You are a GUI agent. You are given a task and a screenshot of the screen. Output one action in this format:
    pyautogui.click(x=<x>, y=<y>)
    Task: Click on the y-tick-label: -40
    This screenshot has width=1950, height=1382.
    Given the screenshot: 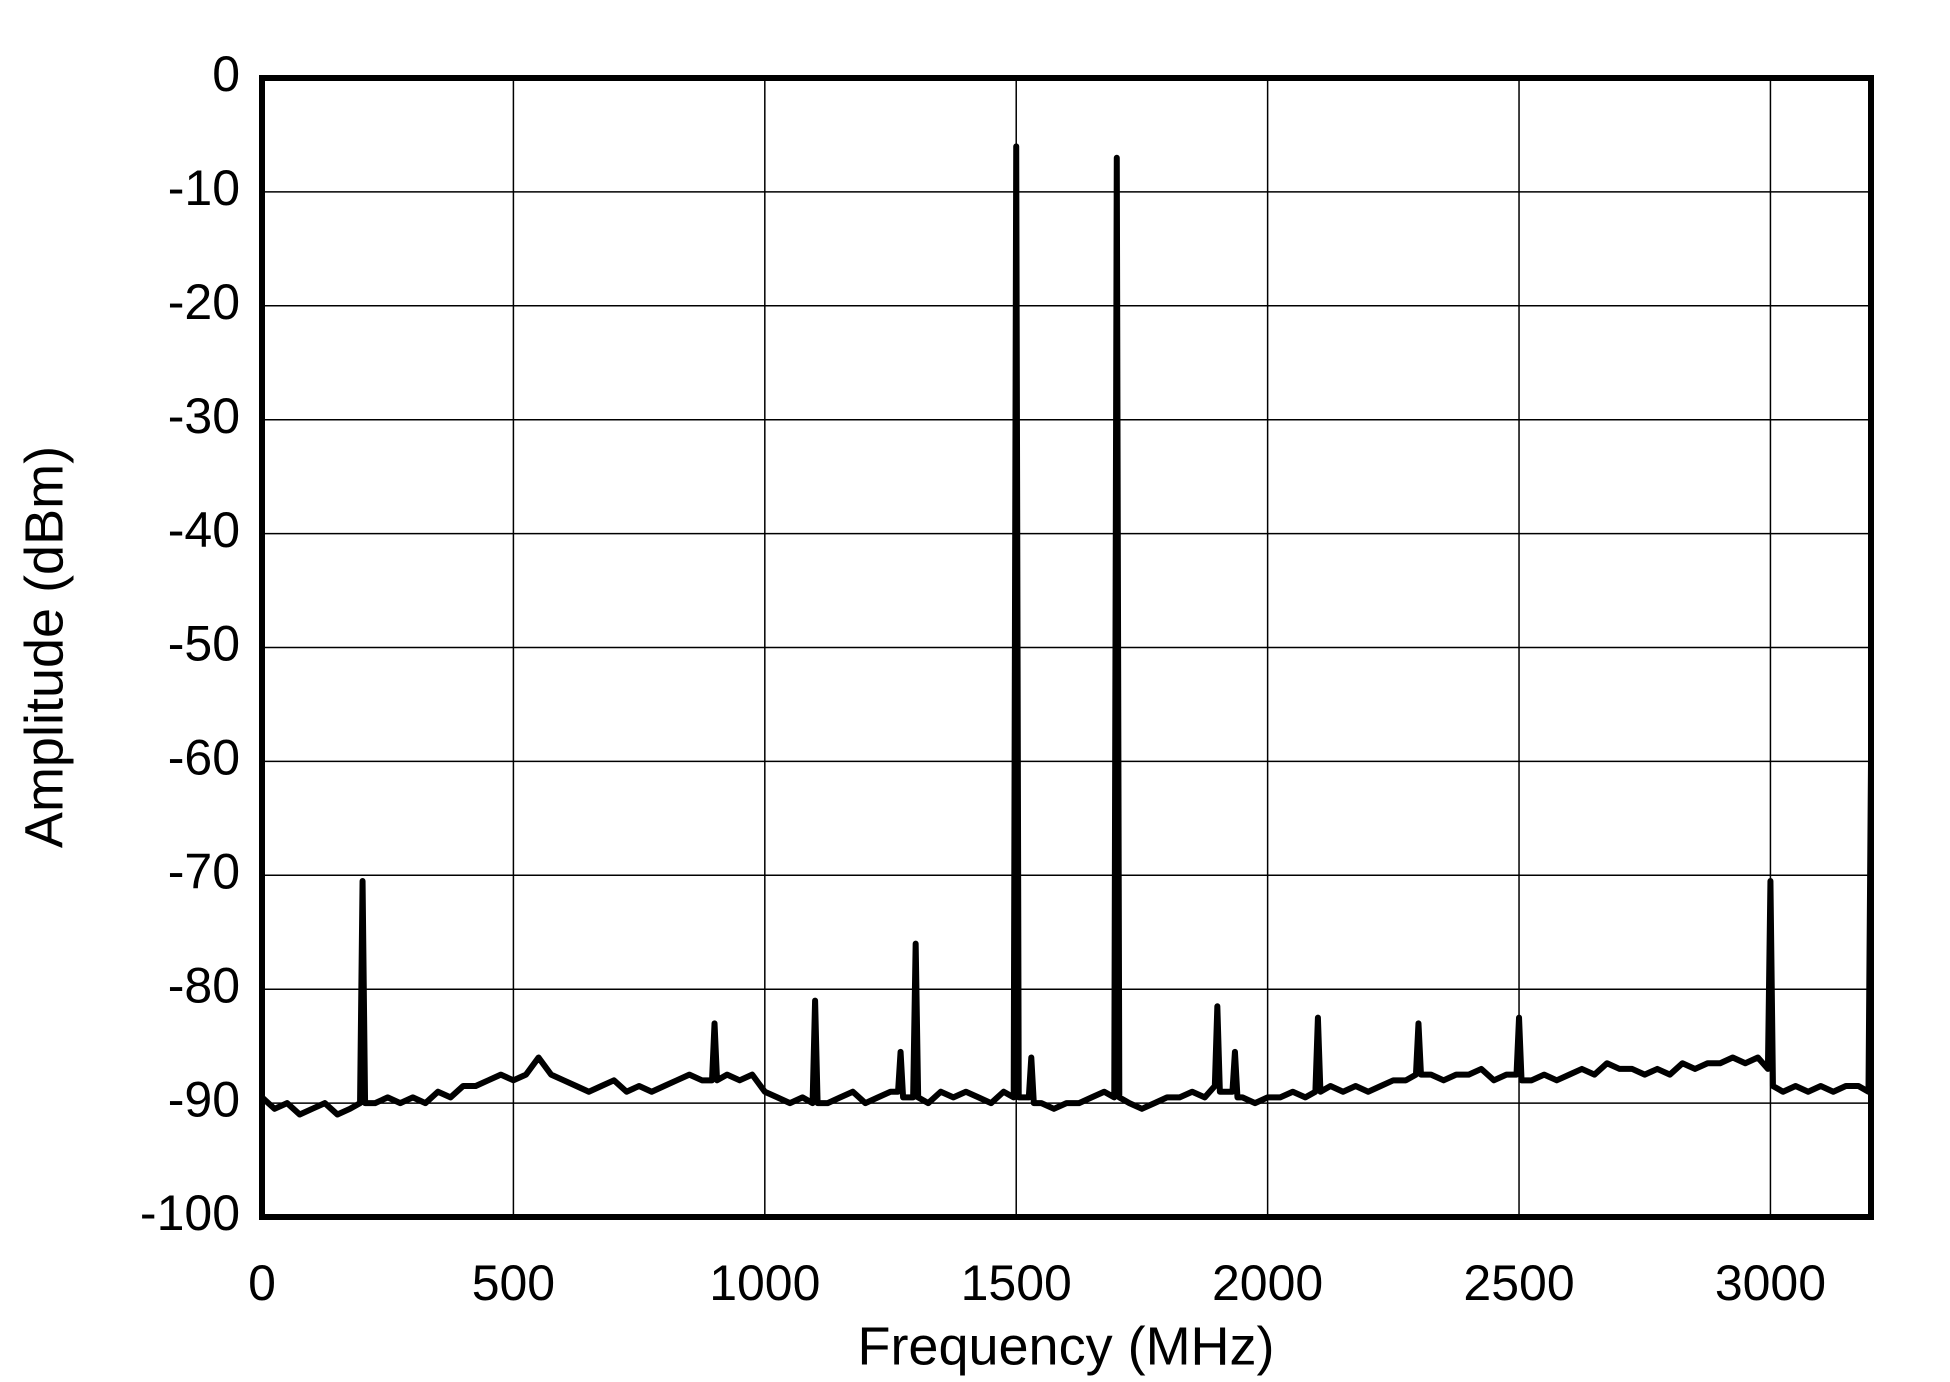 What is the action you would take?
    pyautogui.click(x=204, y=530)
    